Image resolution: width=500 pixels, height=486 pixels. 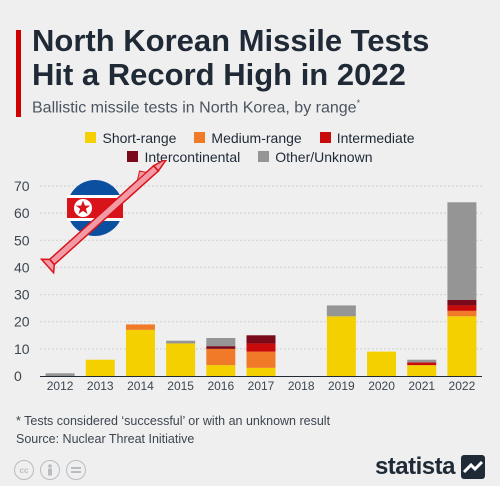 I want to click on flag-missile-illustration, so click(x=103, y=217).